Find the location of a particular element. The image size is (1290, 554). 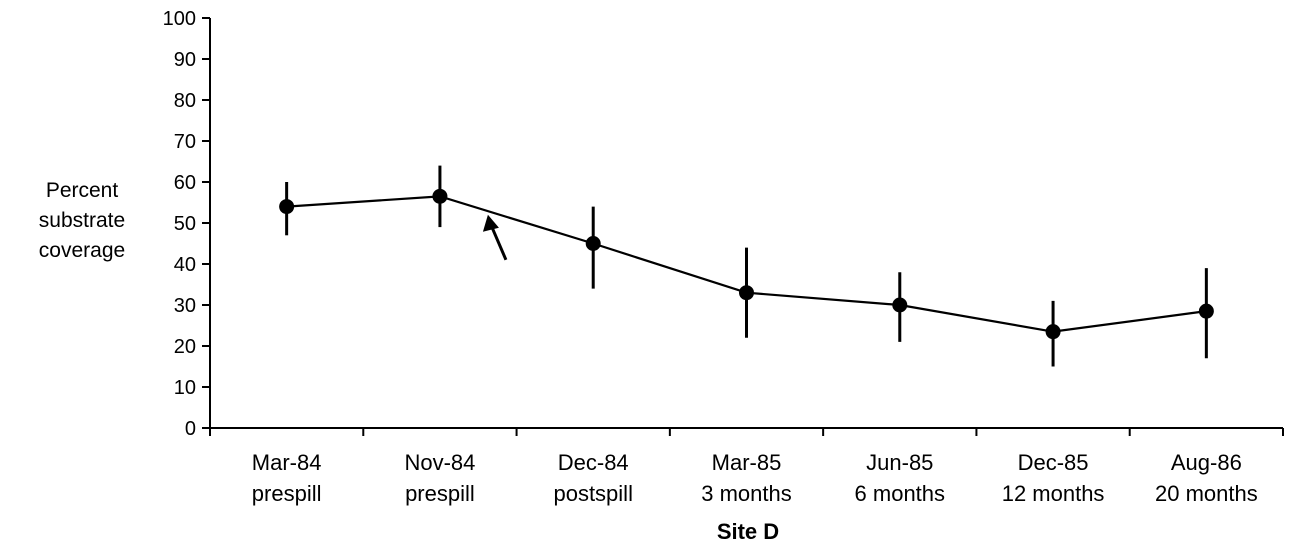

y-tick-label: 100 is located at coordinates (179, 19).